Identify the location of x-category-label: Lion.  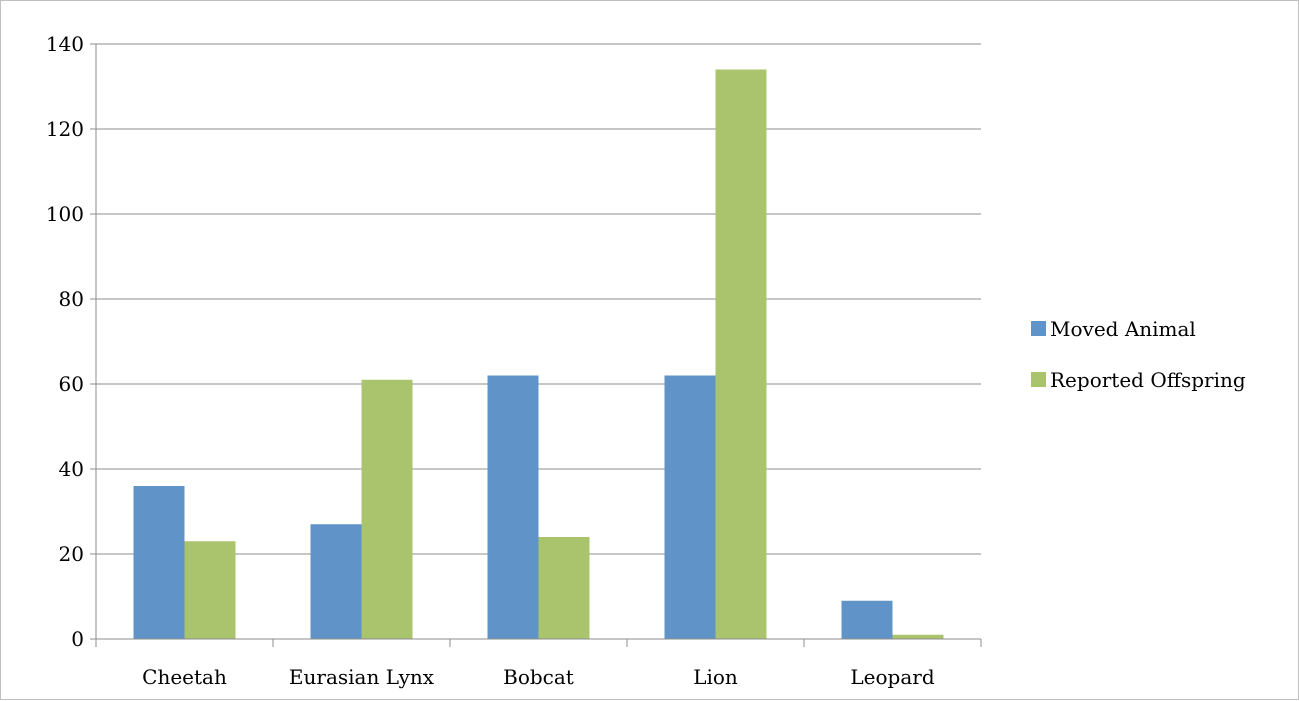
(715, 677).